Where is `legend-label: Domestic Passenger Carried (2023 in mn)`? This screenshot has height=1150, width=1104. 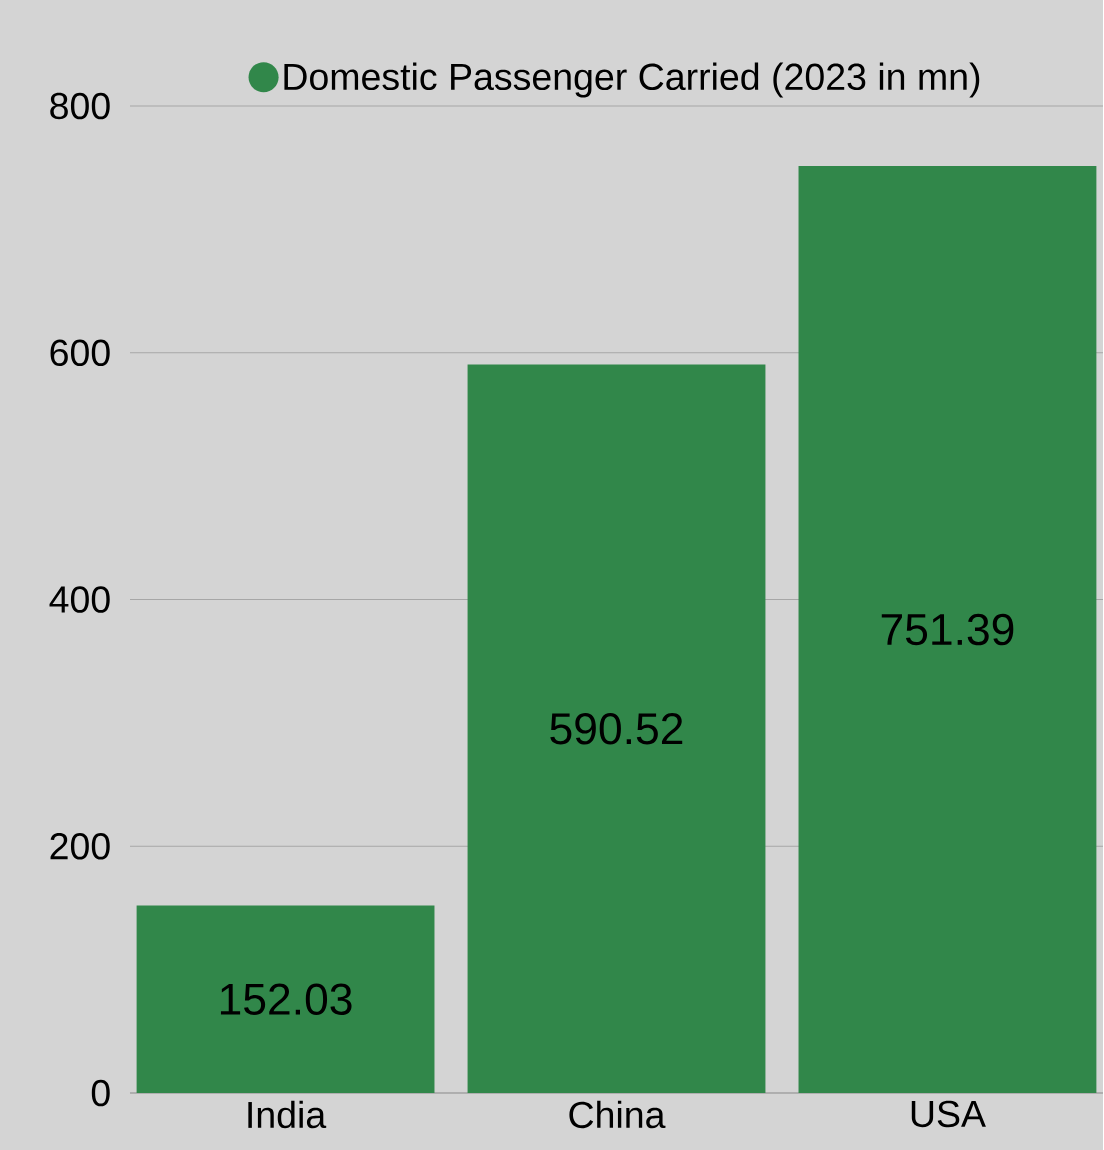 legend-label: Domestic Passenger Carried (2023 in mn) is located at coordinates (632, 80).